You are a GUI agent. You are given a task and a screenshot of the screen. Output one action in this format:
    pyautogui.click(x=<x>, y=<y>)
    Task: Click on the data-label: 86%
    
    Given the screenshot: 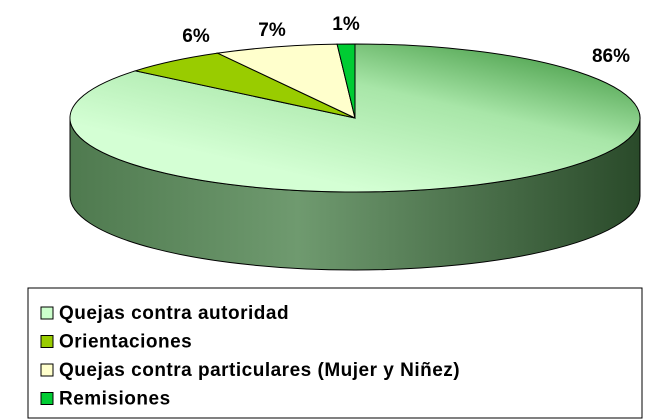 What is the action you would take?
    pyautogui.click(x=611, y=56)
    